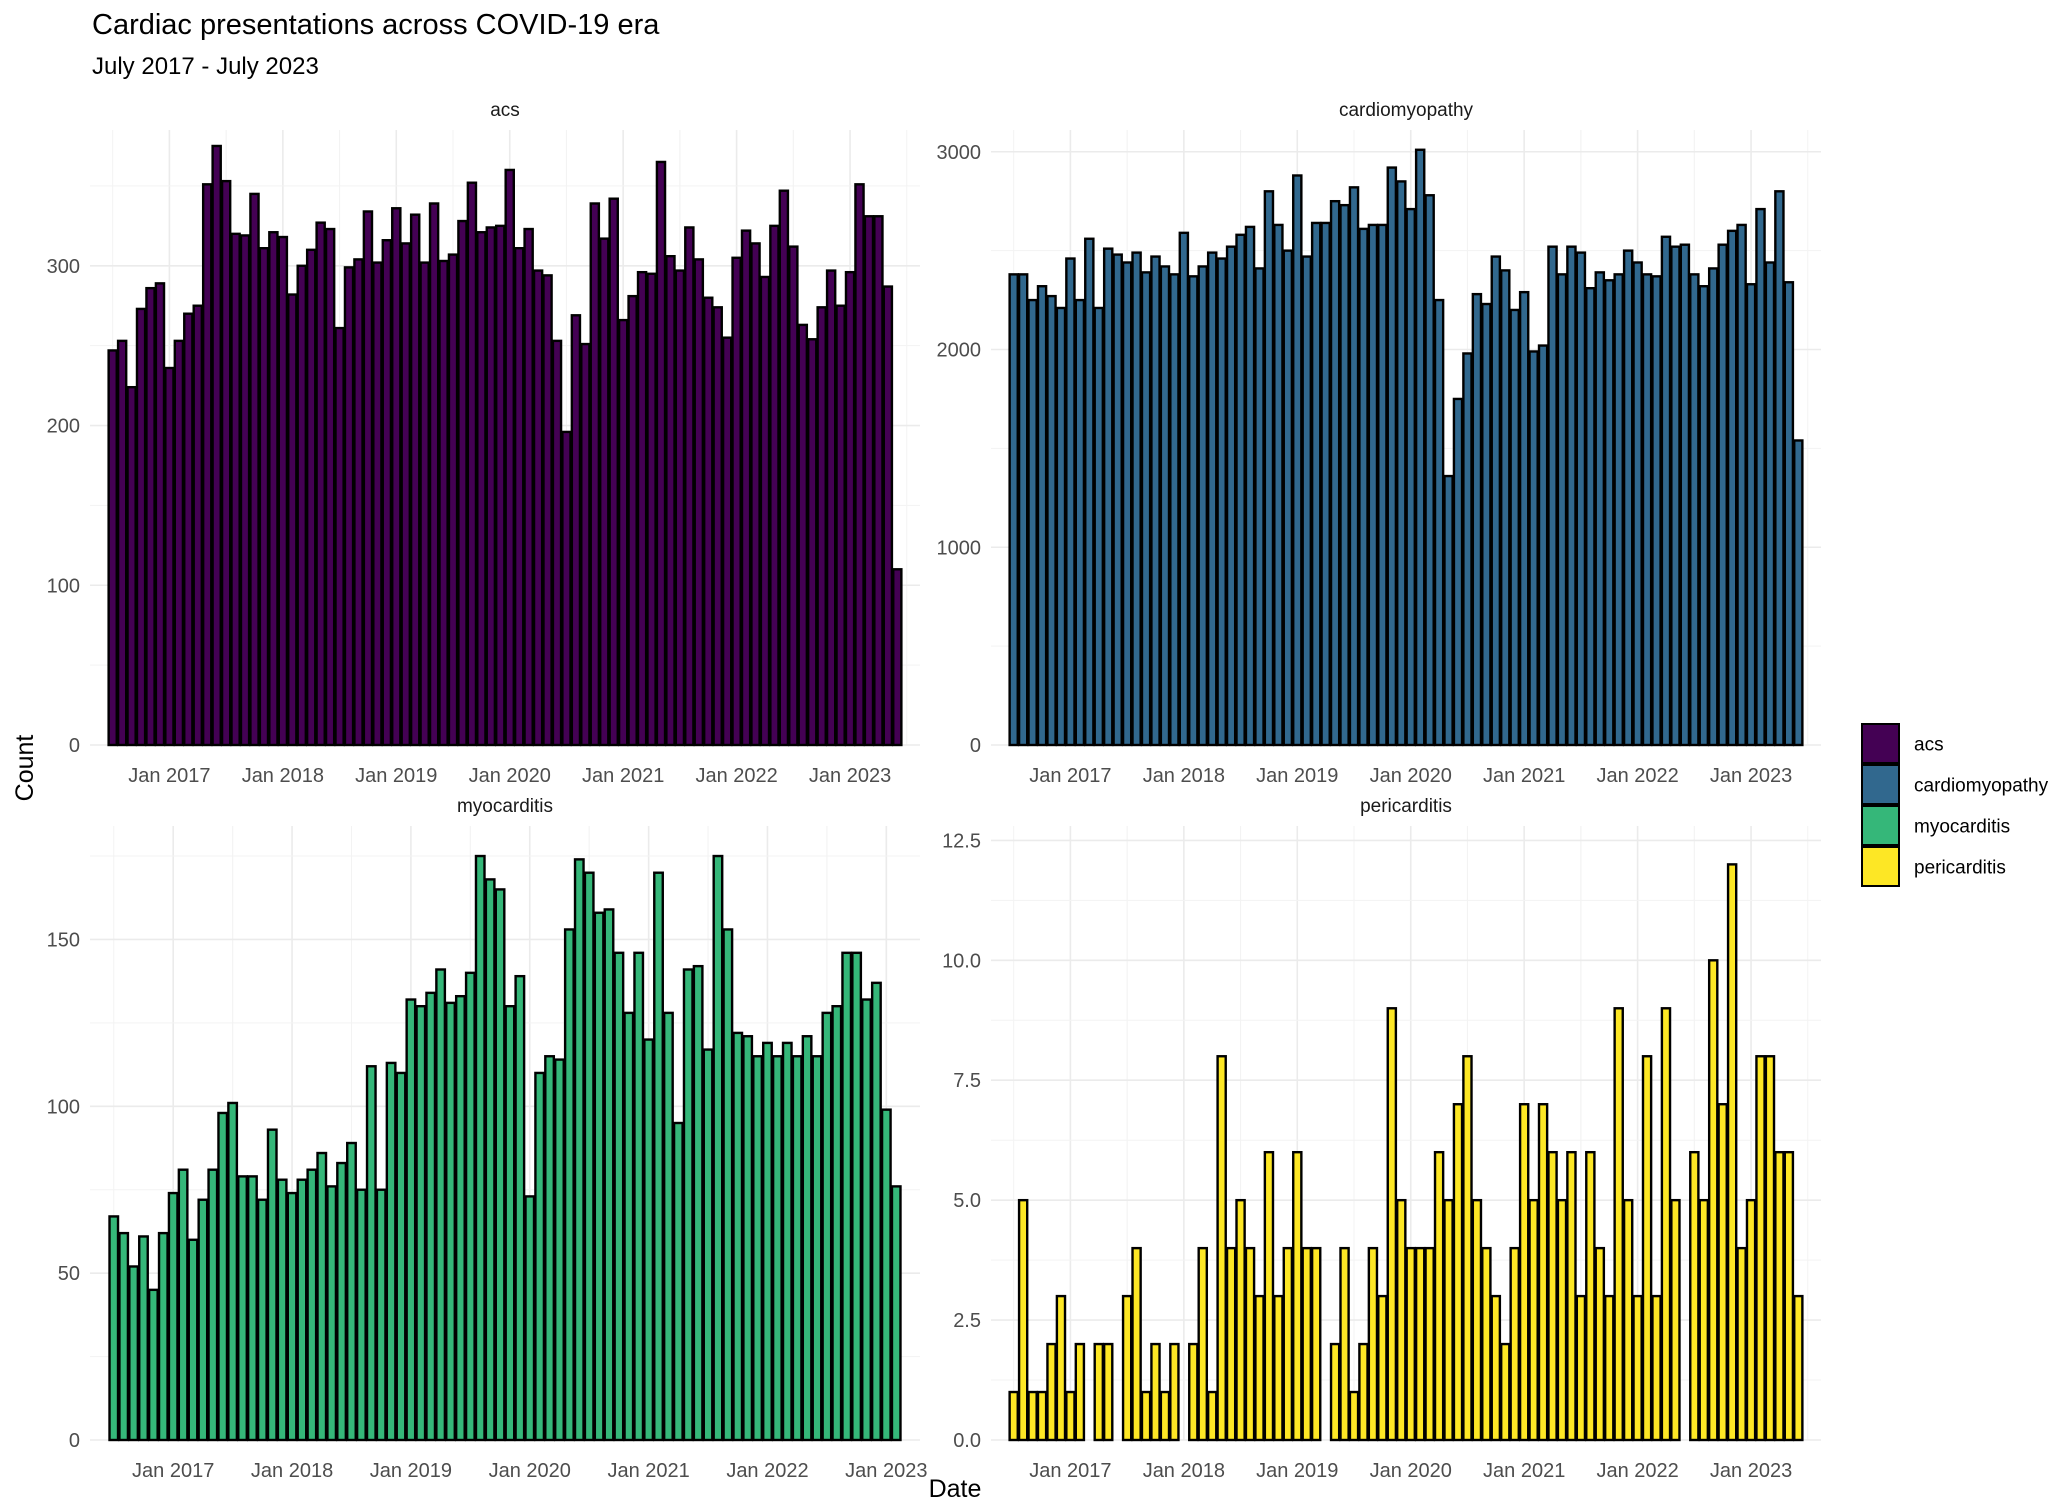  Describe the element at coordinates (1960, 868) in the screenshot. I see `legend-label: pericarditis` at that location.